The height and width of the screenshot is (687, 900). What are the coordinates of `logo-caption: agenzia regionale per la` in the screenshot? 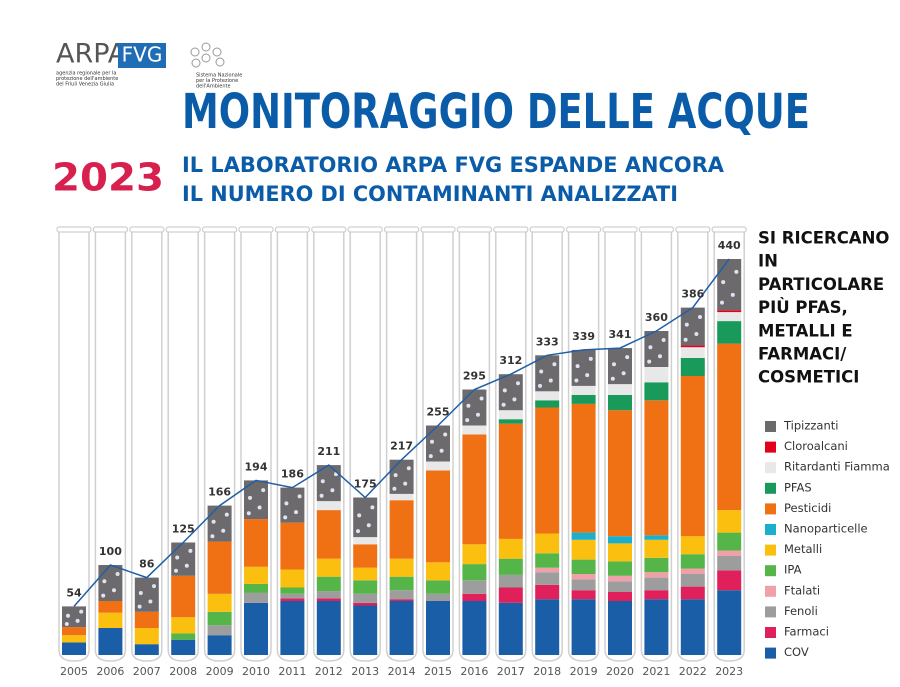 It's located at (86, 74).